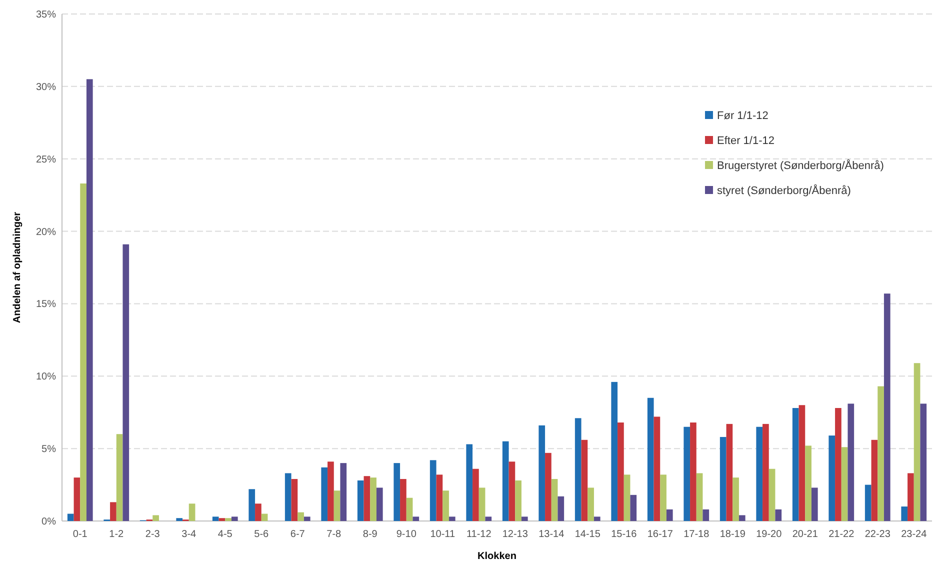 The height and width of the screenshot is (567, 940). What do you see at coordinates (742, 116) in the screenshot?
I see `legend-label: Før 1/1-12` at bounding box center [742, 116].